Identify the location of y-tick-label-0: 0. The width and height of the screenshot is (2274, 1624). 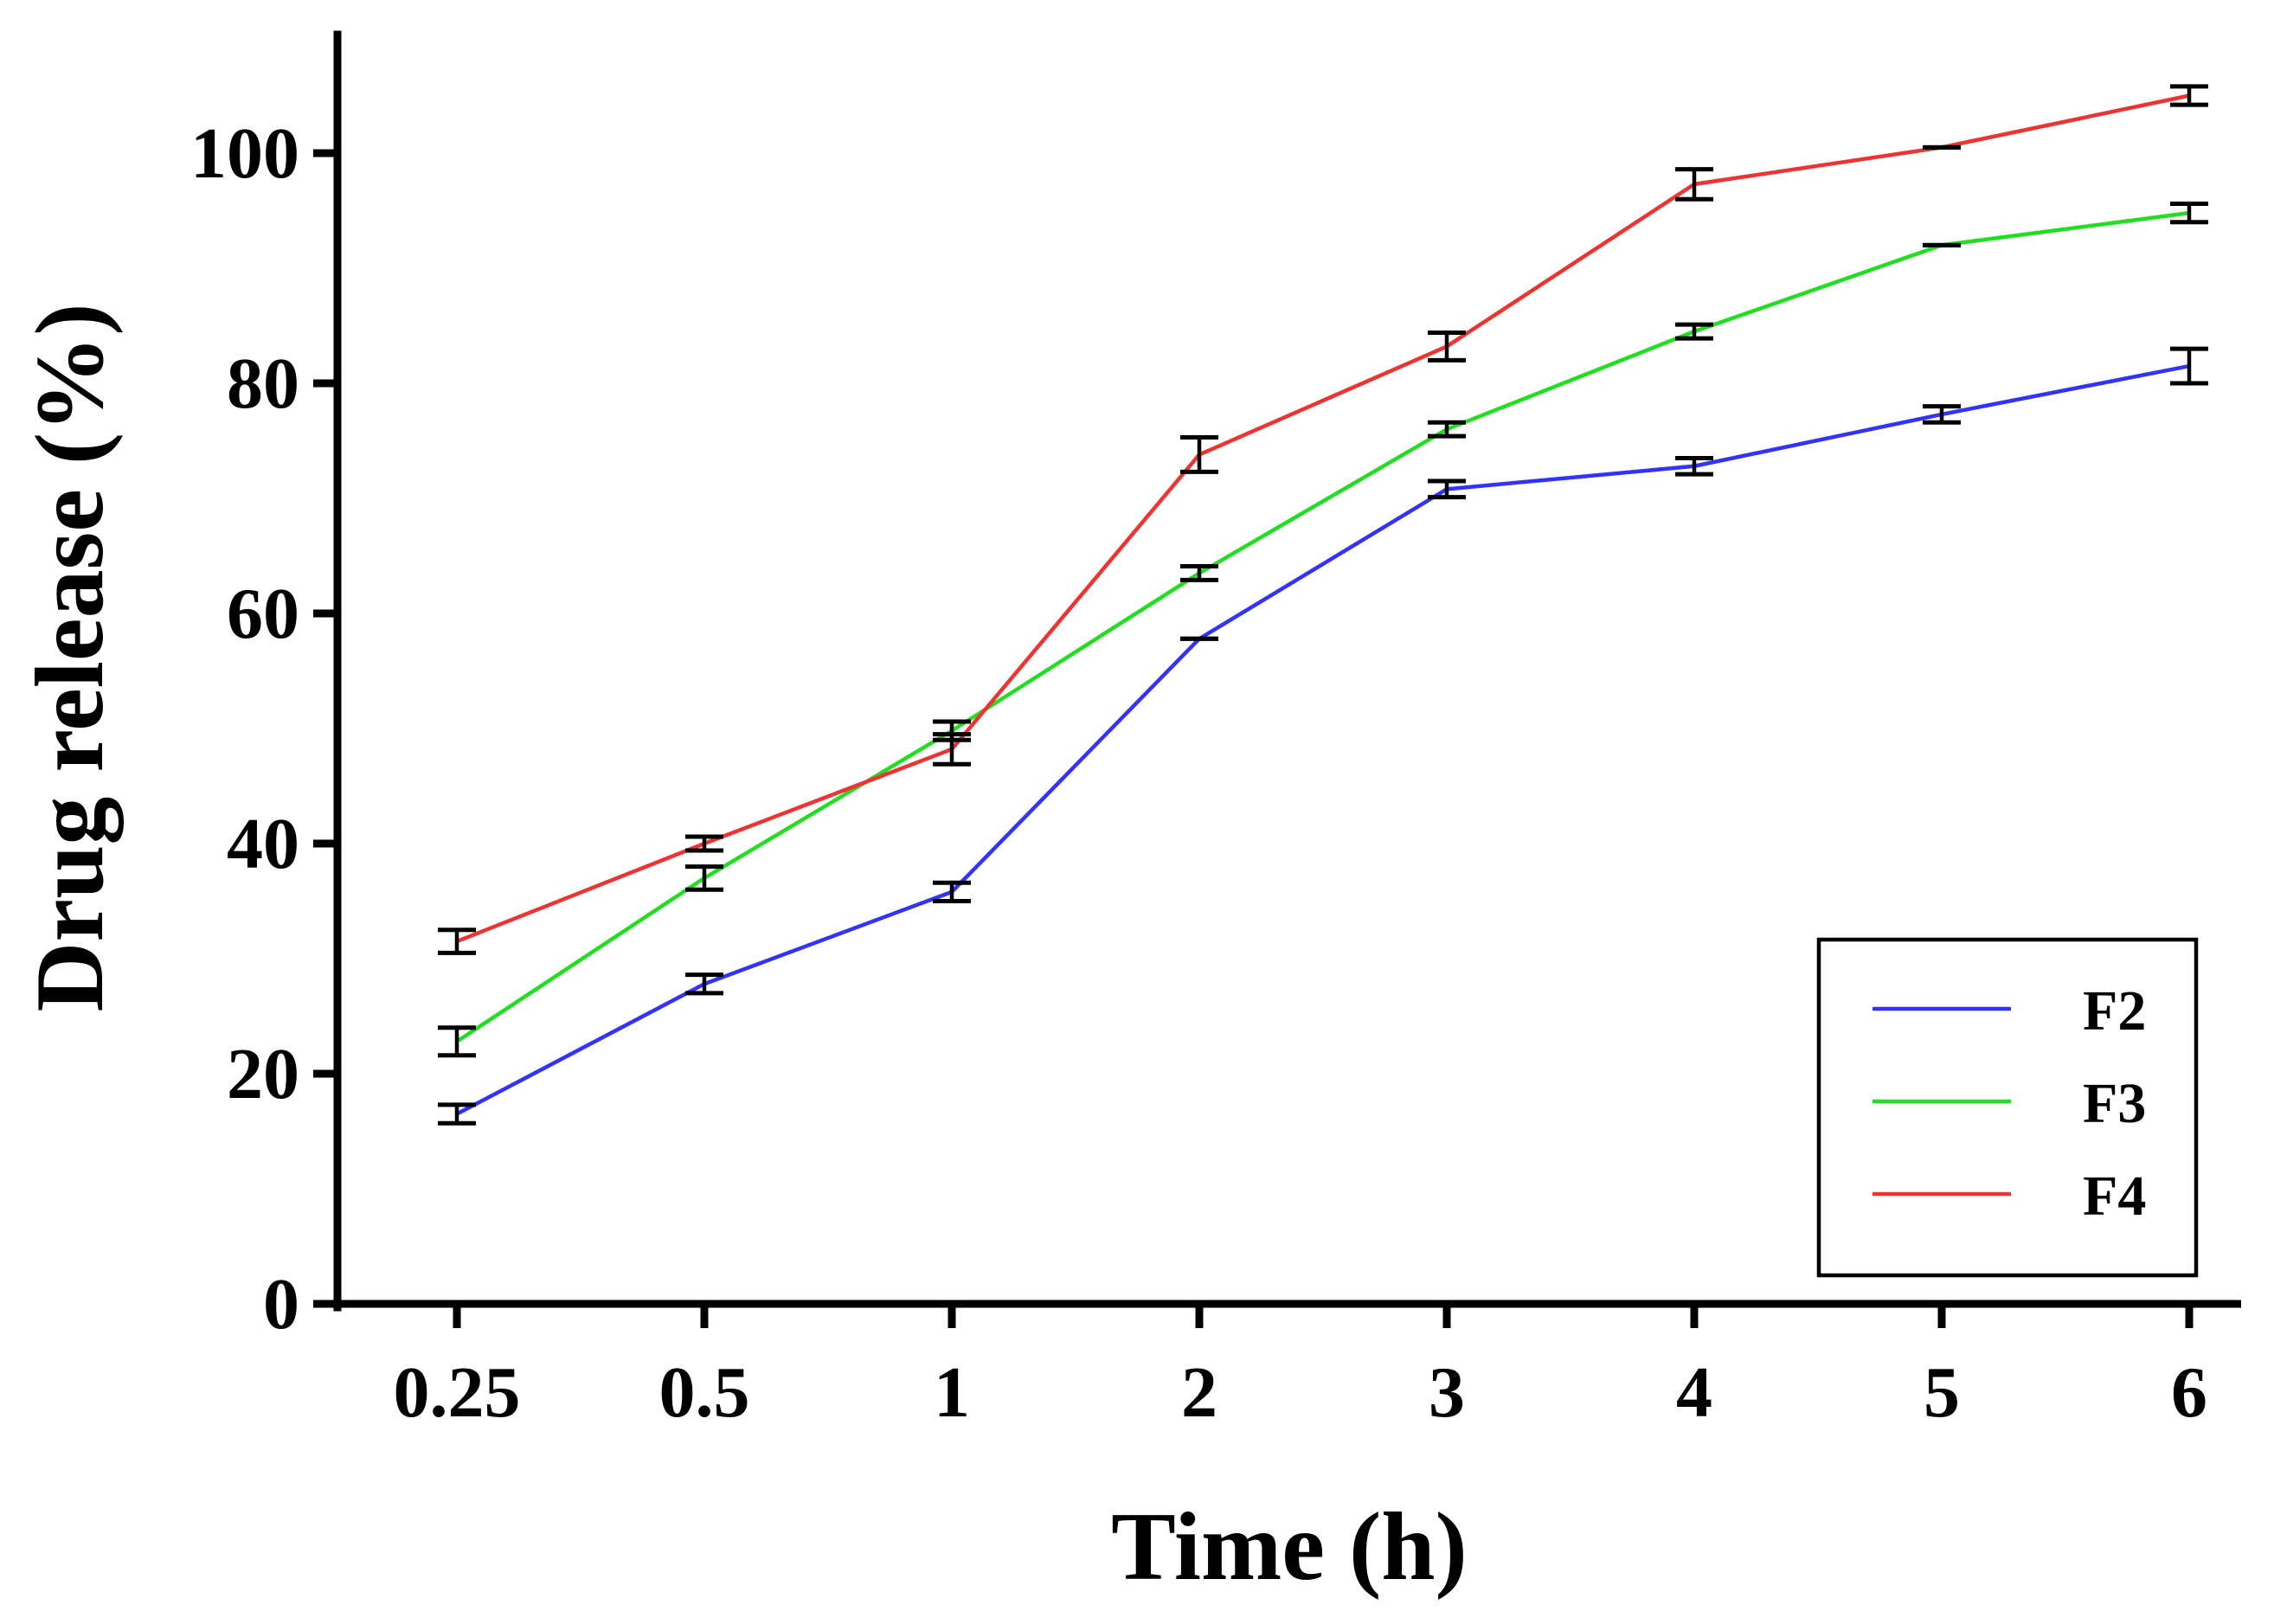
(281, 1304).